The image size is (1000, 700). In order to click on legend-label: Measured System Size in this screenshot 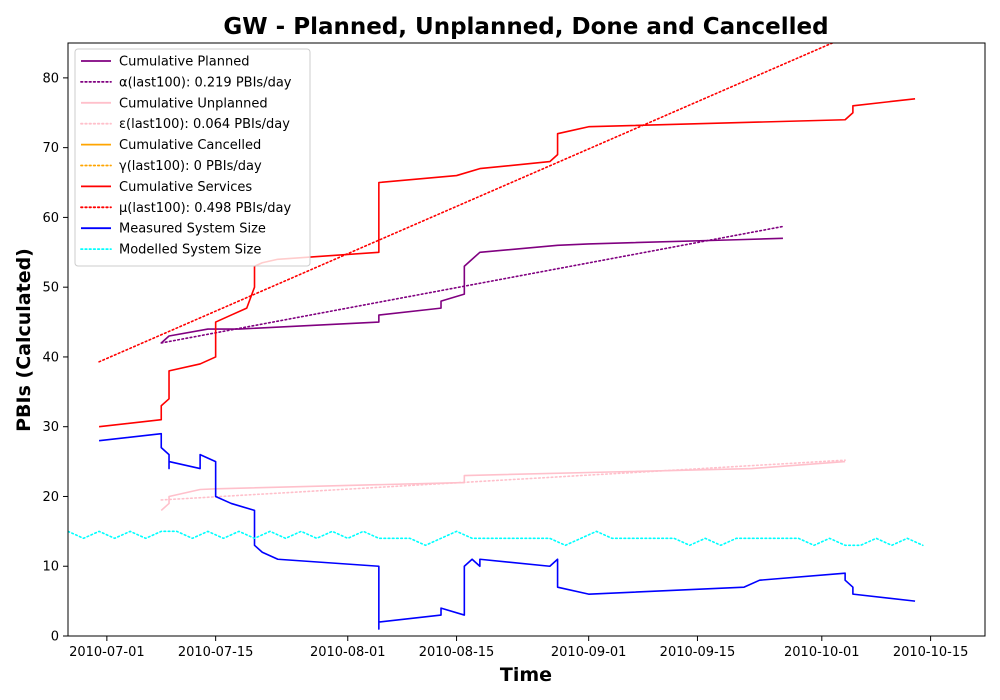, I will do `click(192, 229)`.